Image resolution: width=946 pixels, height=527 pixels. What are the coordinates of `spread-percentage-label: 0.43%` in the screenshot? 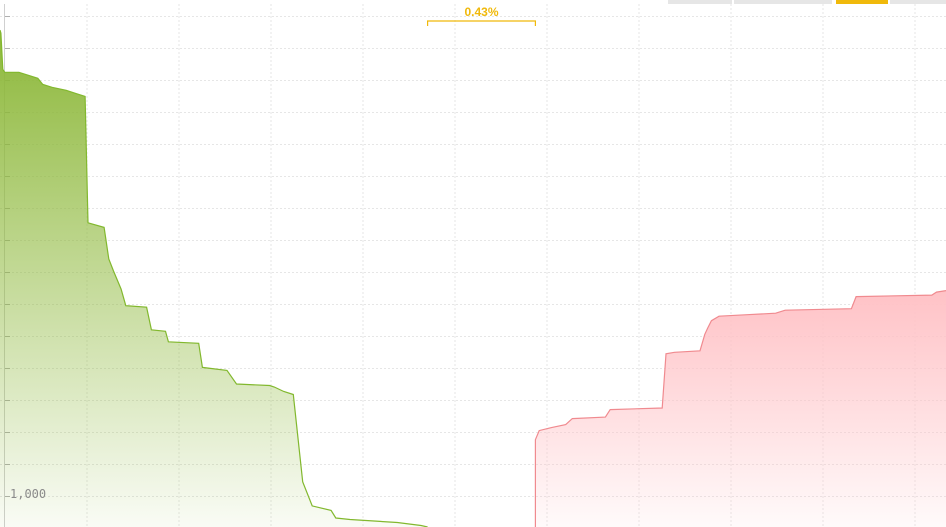 It's located at (481, 12).